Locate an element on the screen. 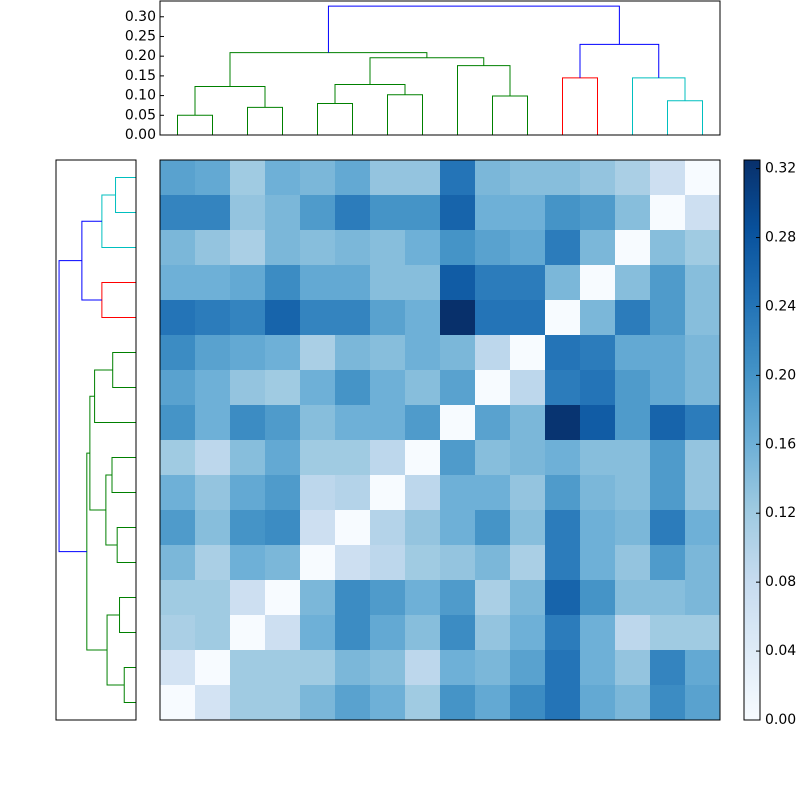  y-tick-label: 0.15 is located at coordinates (140, 76).